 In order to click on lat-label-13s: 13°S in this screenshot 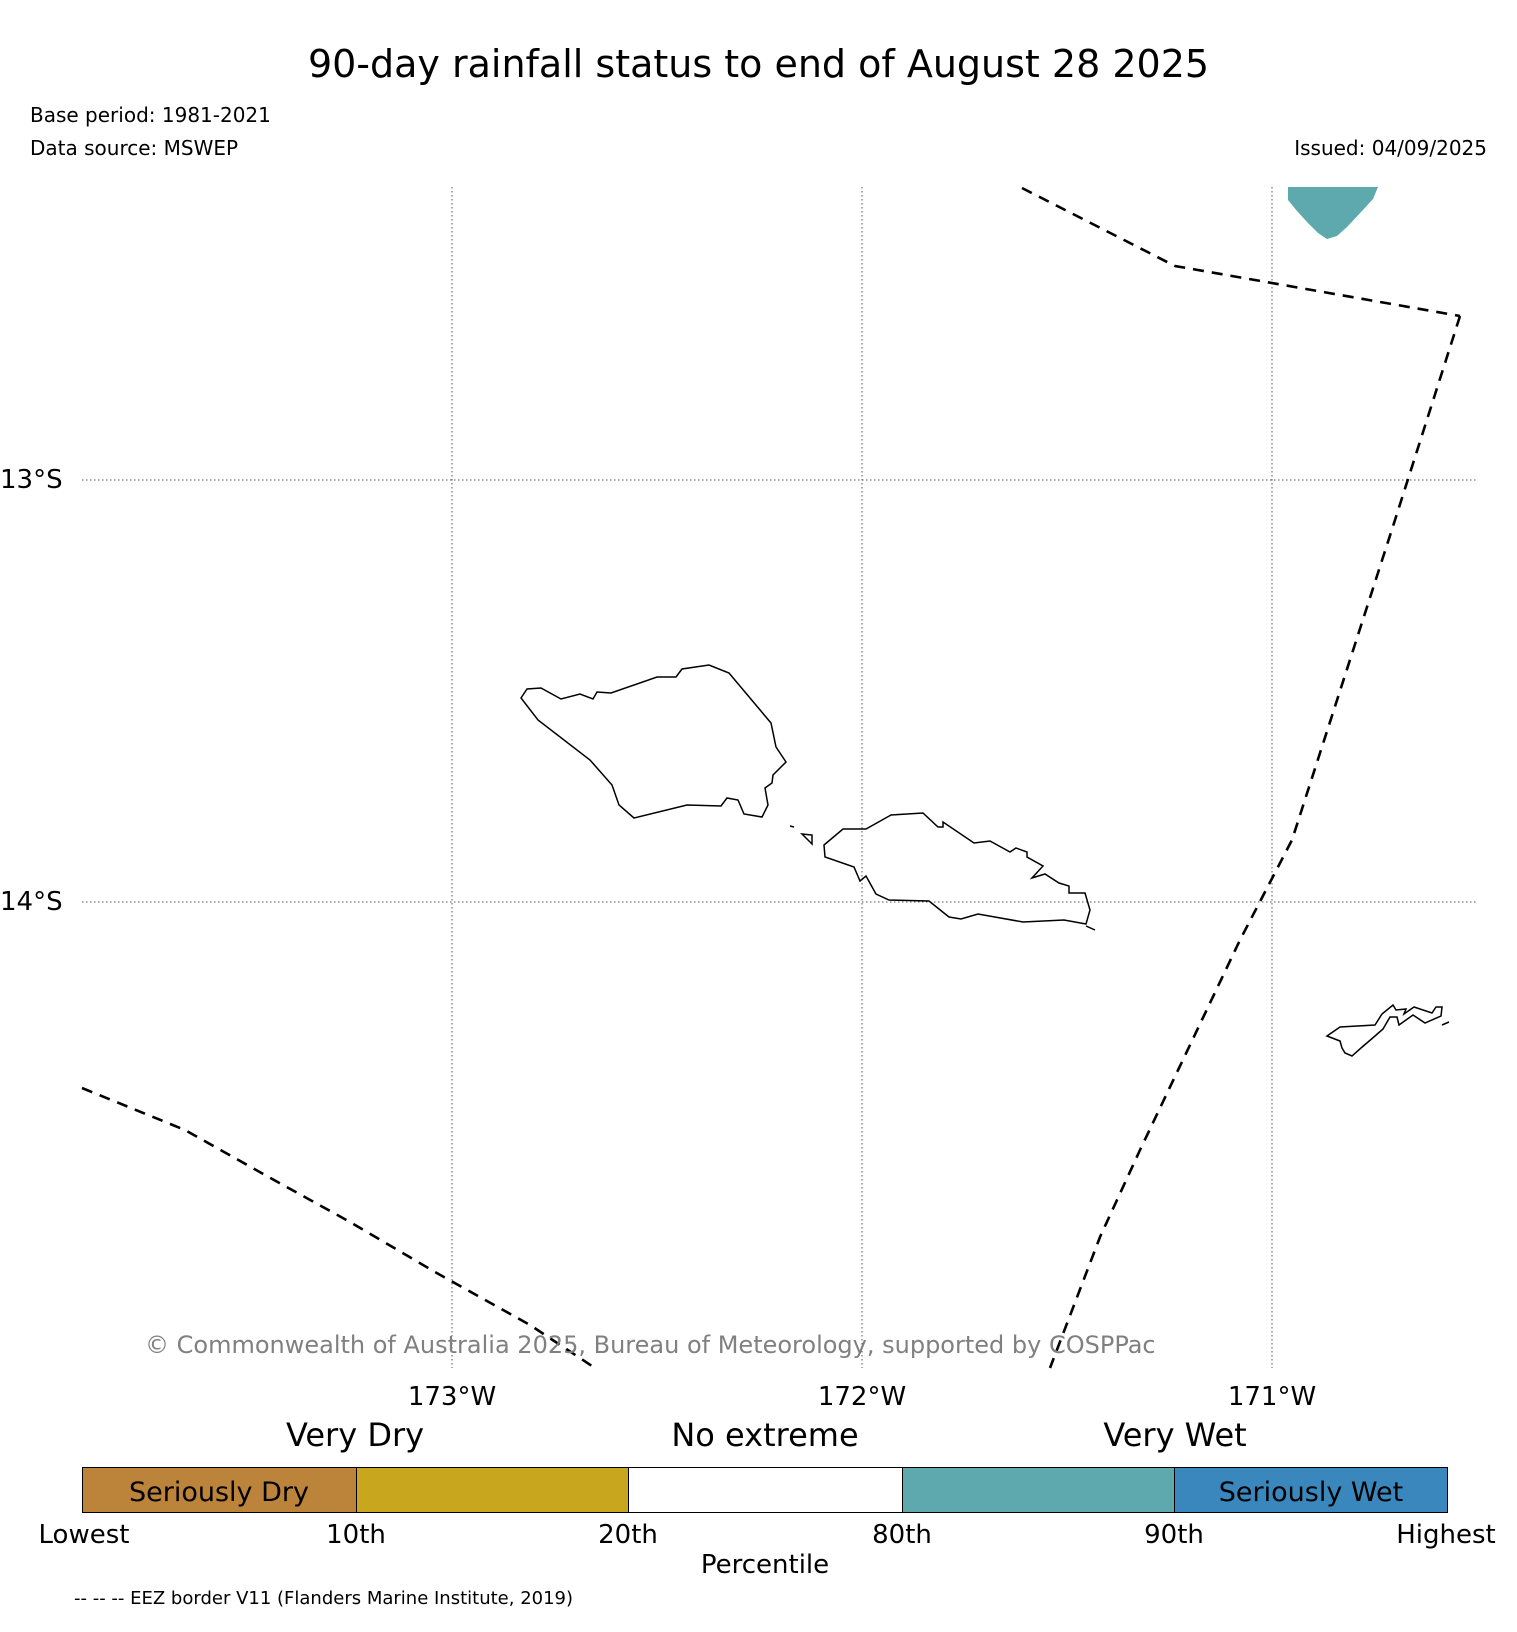, I will do `click(31, 480)`.